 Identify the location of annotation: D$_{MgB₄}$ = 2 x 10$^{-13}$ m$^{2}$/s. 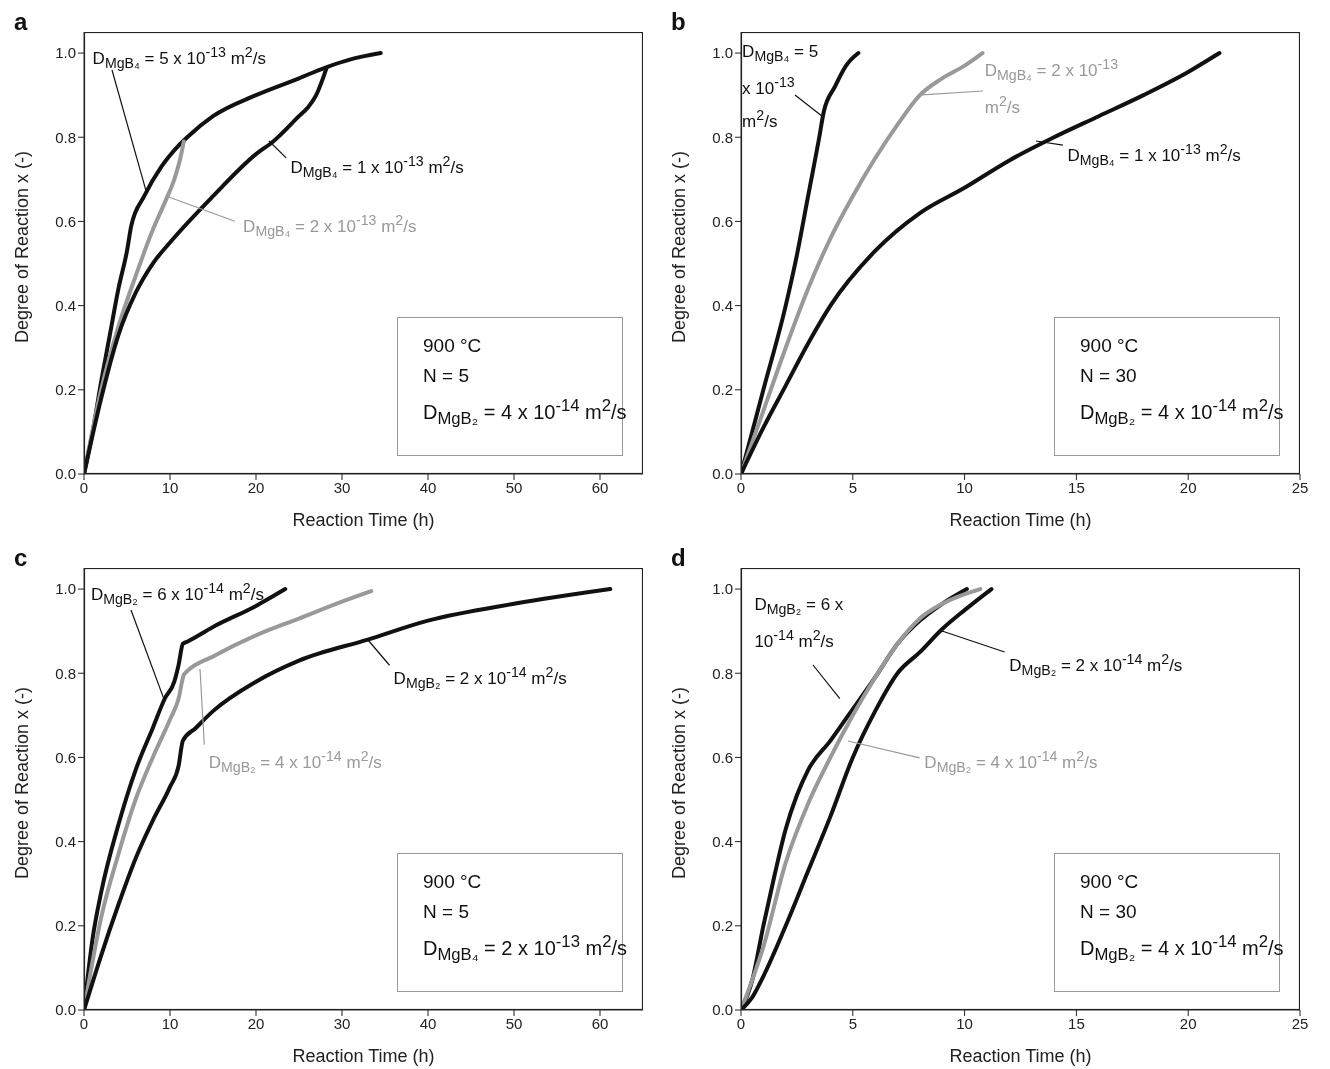
(525, 948).